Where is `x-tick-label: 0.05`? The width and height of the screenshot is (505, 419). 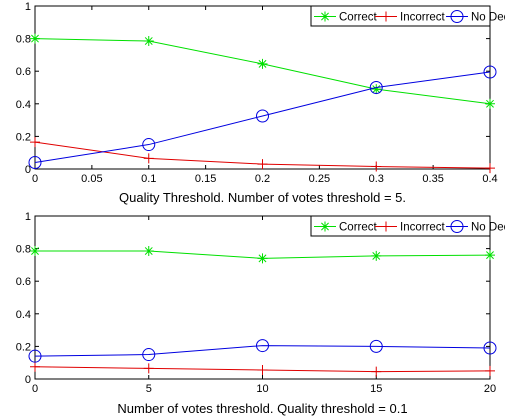
x-tick-label: 0.05 is located at coordinates (91, 179).